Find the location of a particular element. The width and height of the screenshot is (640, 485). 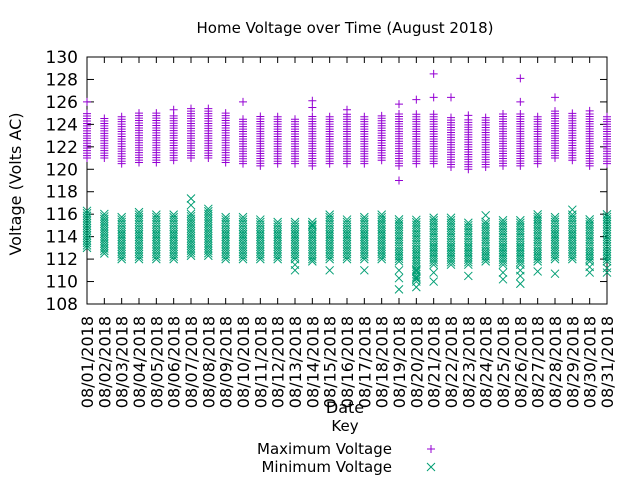

x-tick-label: 08/18/2018 is located at coordinates (382, 362).